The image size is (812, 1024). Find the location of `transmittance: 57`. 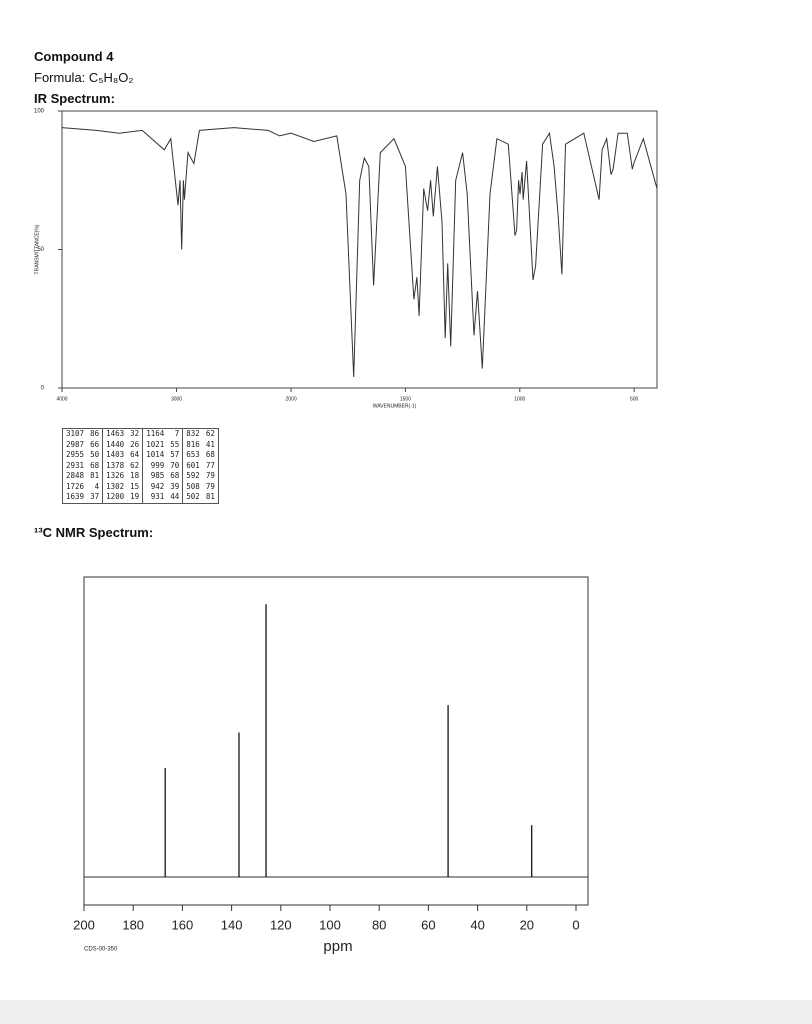

transmittance: 57 is located at coordinates (175, 454).